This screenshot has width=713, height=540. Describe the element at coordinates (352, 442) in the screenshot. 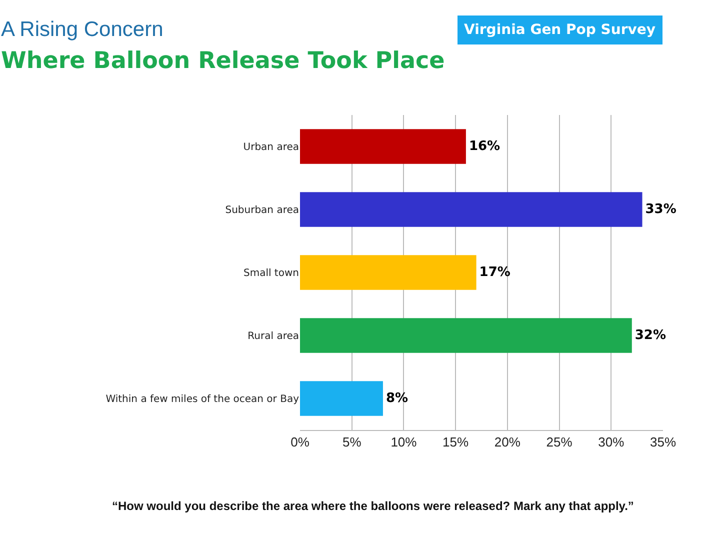

I see `x-tick-label: 5%` at that location.